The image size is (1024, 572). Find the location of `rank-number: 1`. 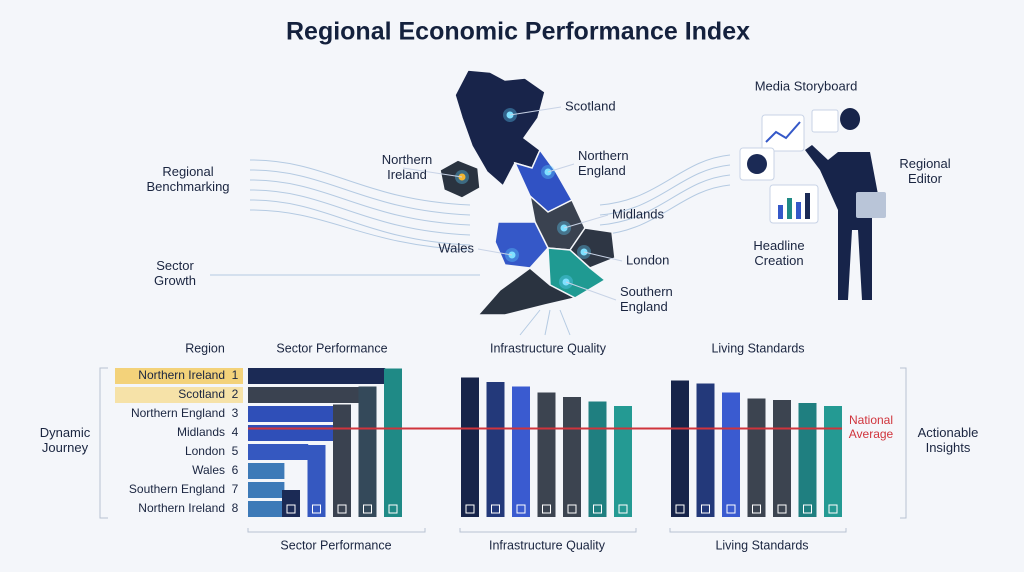

rank-number: 1 is located at coordinates (235, 375).